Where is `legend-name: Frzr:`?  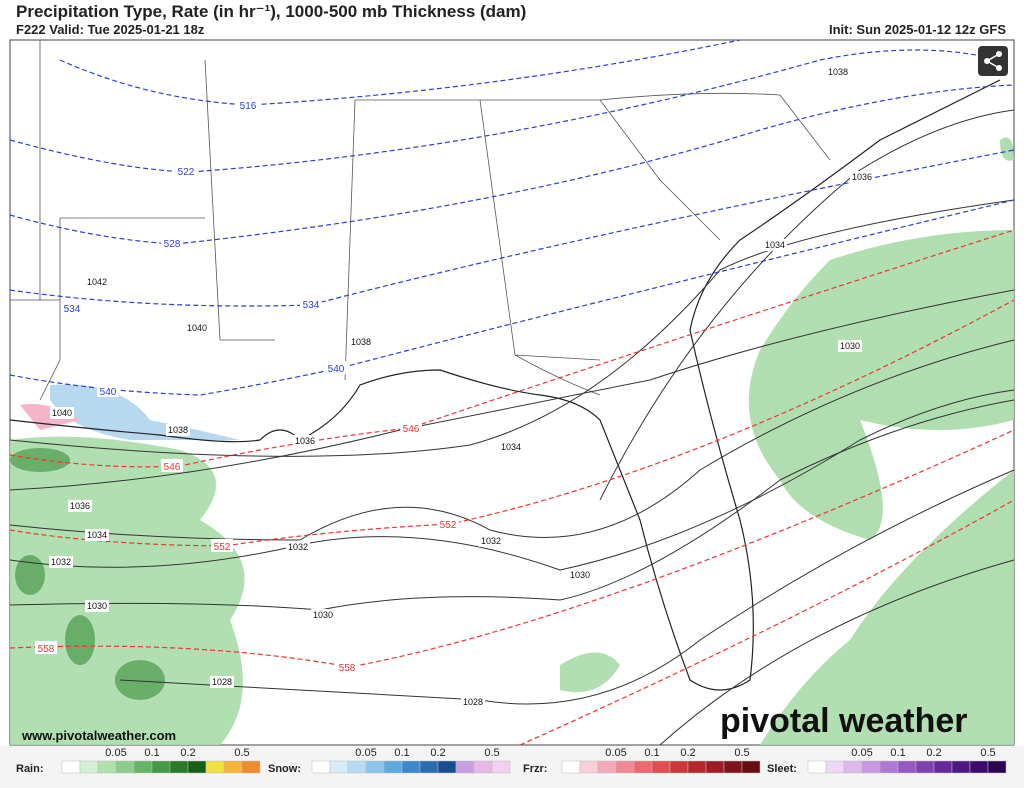 legend-name: Frzr: is located at coordinates (535, 769).